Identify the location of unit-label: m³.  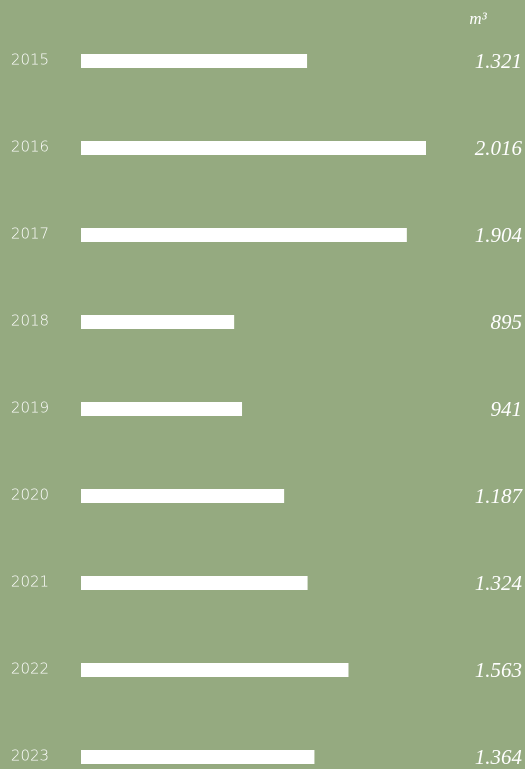
(478, 18).